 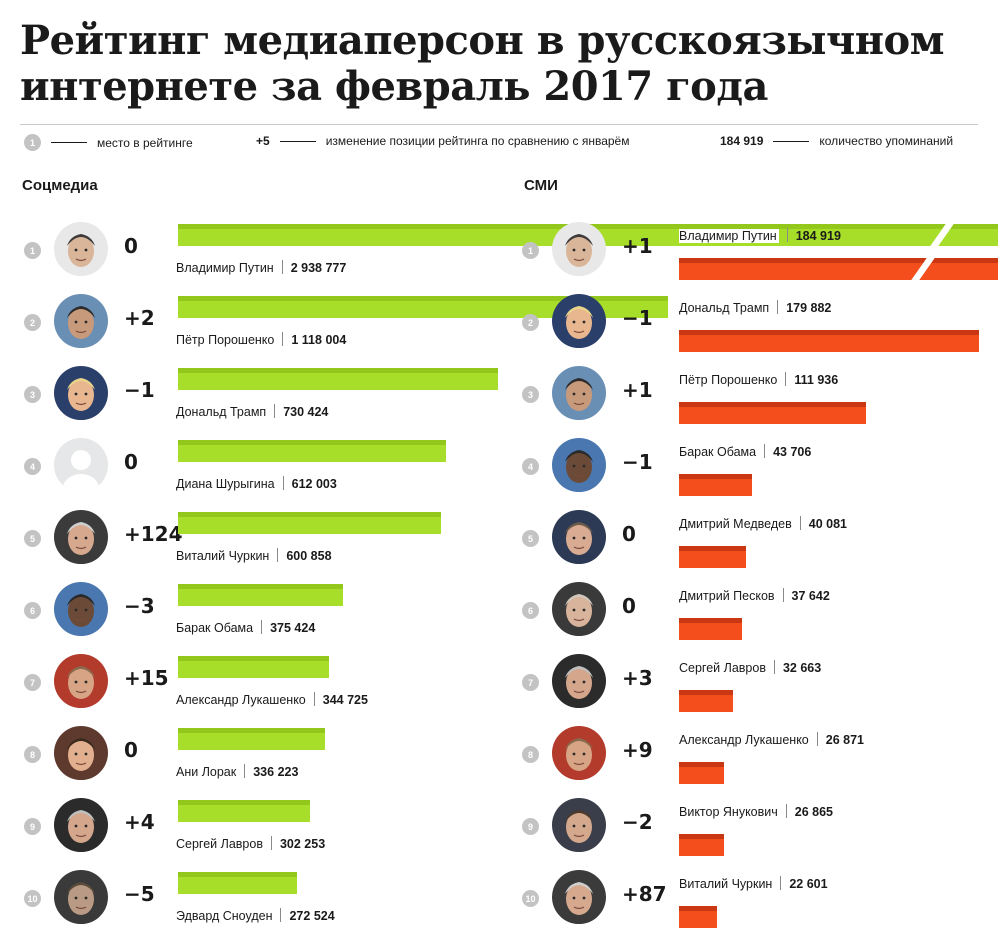 What do you see at coordinates (206, 772) in the screenshot?
I see `person-name: Ани Лорак` at bounding box center [206, 772].